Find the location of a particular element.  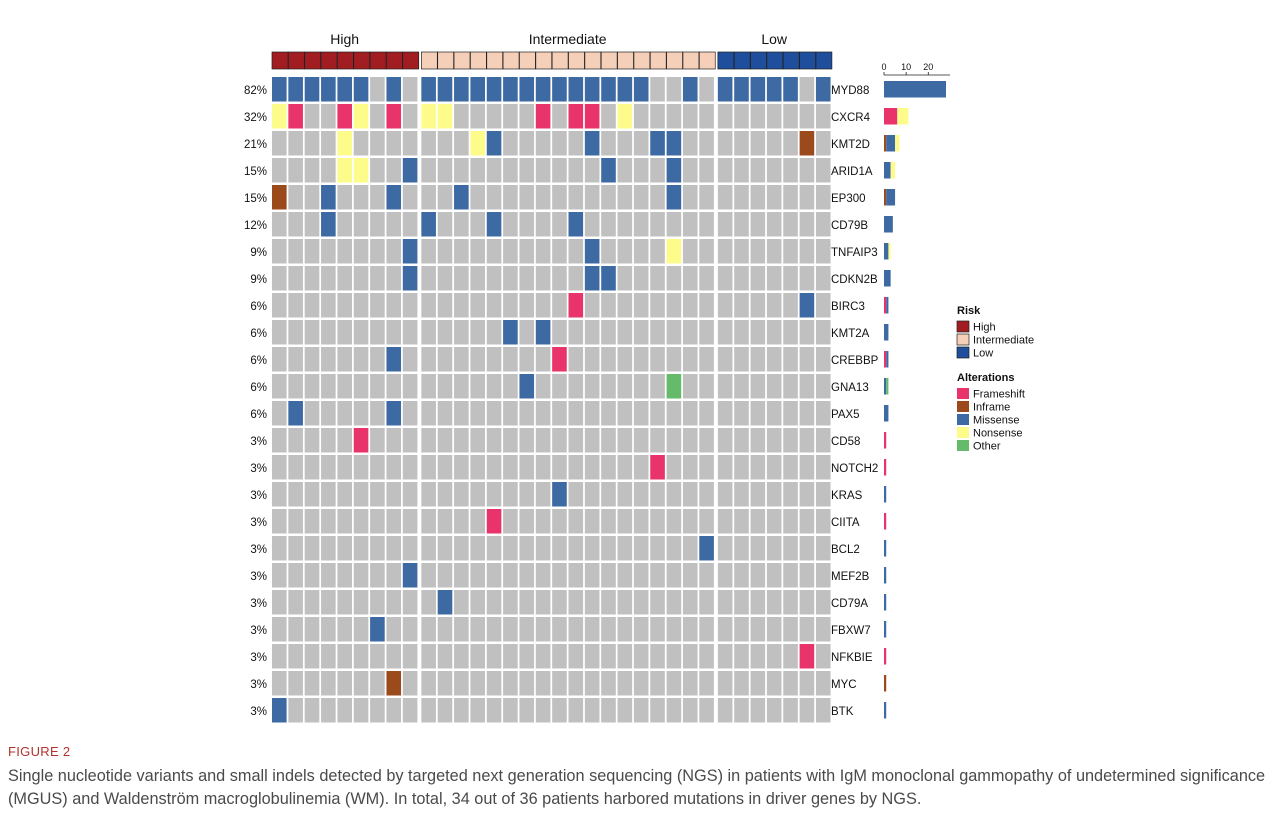

gene-percent-label: 12% is located at coordinates (255, 226).